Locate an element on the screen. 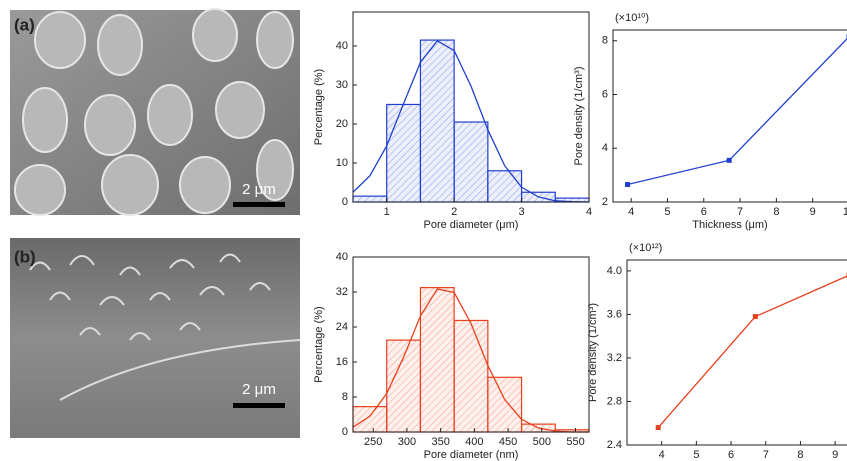 This screenshot has width=847, height=461. x-axis-label: Pore diameter (nm) is located at coordinates (471, 455).